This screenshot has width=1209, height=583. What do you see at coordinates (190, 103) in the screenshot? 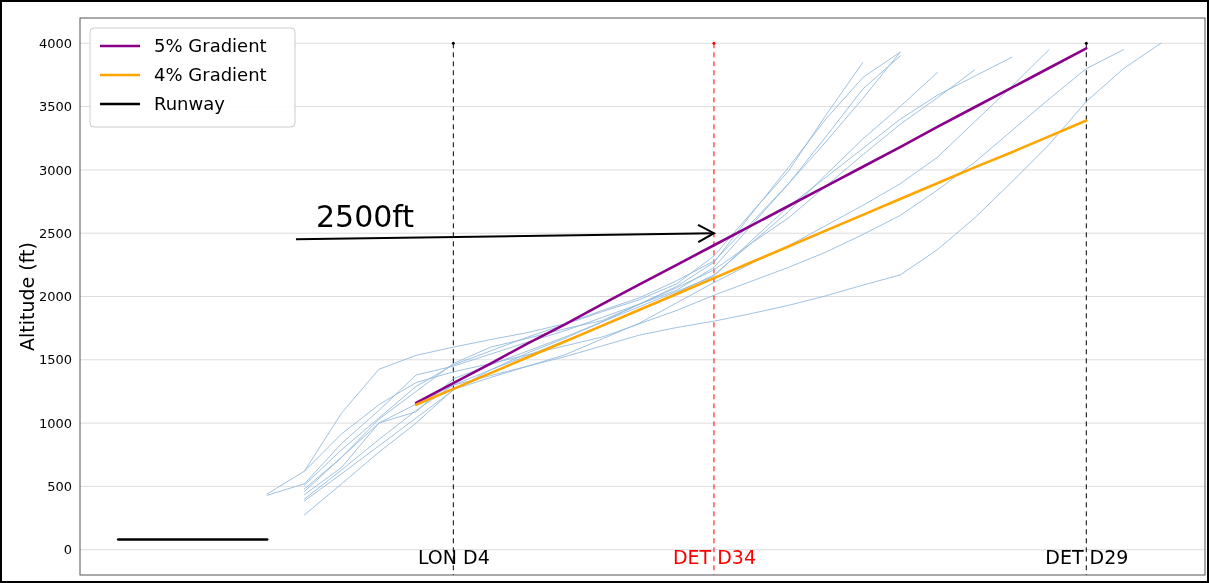
I see `legend-label: Runway` at bounding box center [190, 103].